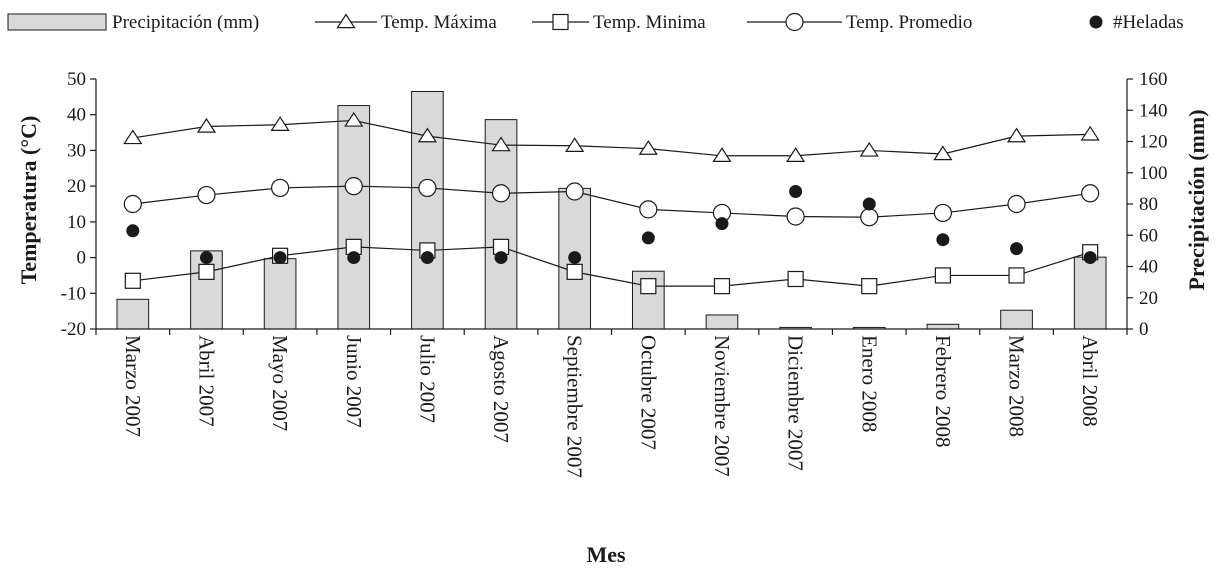 This screenshot has width=1216, height=571. I want to click on x-tick-label: Junio 2007, so click(354, 381).